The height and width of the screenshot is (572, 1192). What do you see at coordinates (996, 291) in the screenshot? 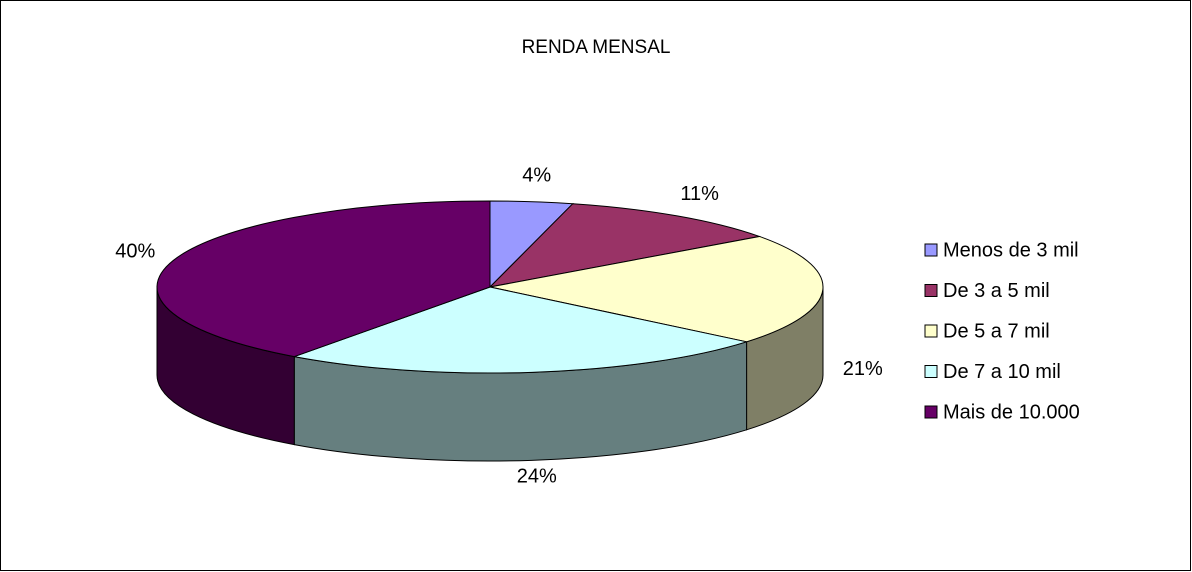
I see `legend-label: De 3 a 5 mil` at bounding box center [996, 291].